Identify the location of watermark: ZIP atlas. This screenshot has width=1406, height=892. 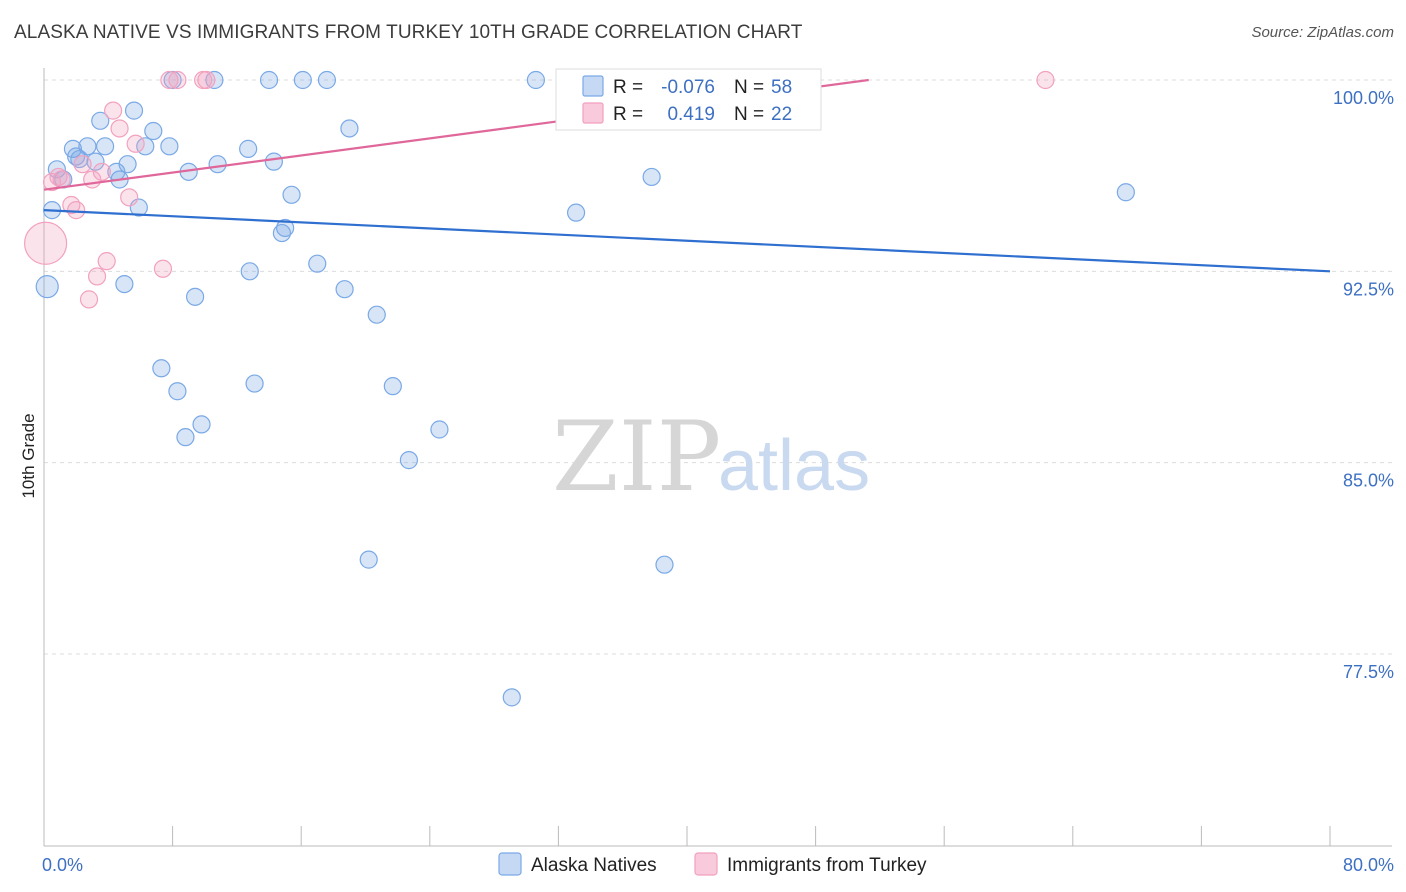
(711, 457).